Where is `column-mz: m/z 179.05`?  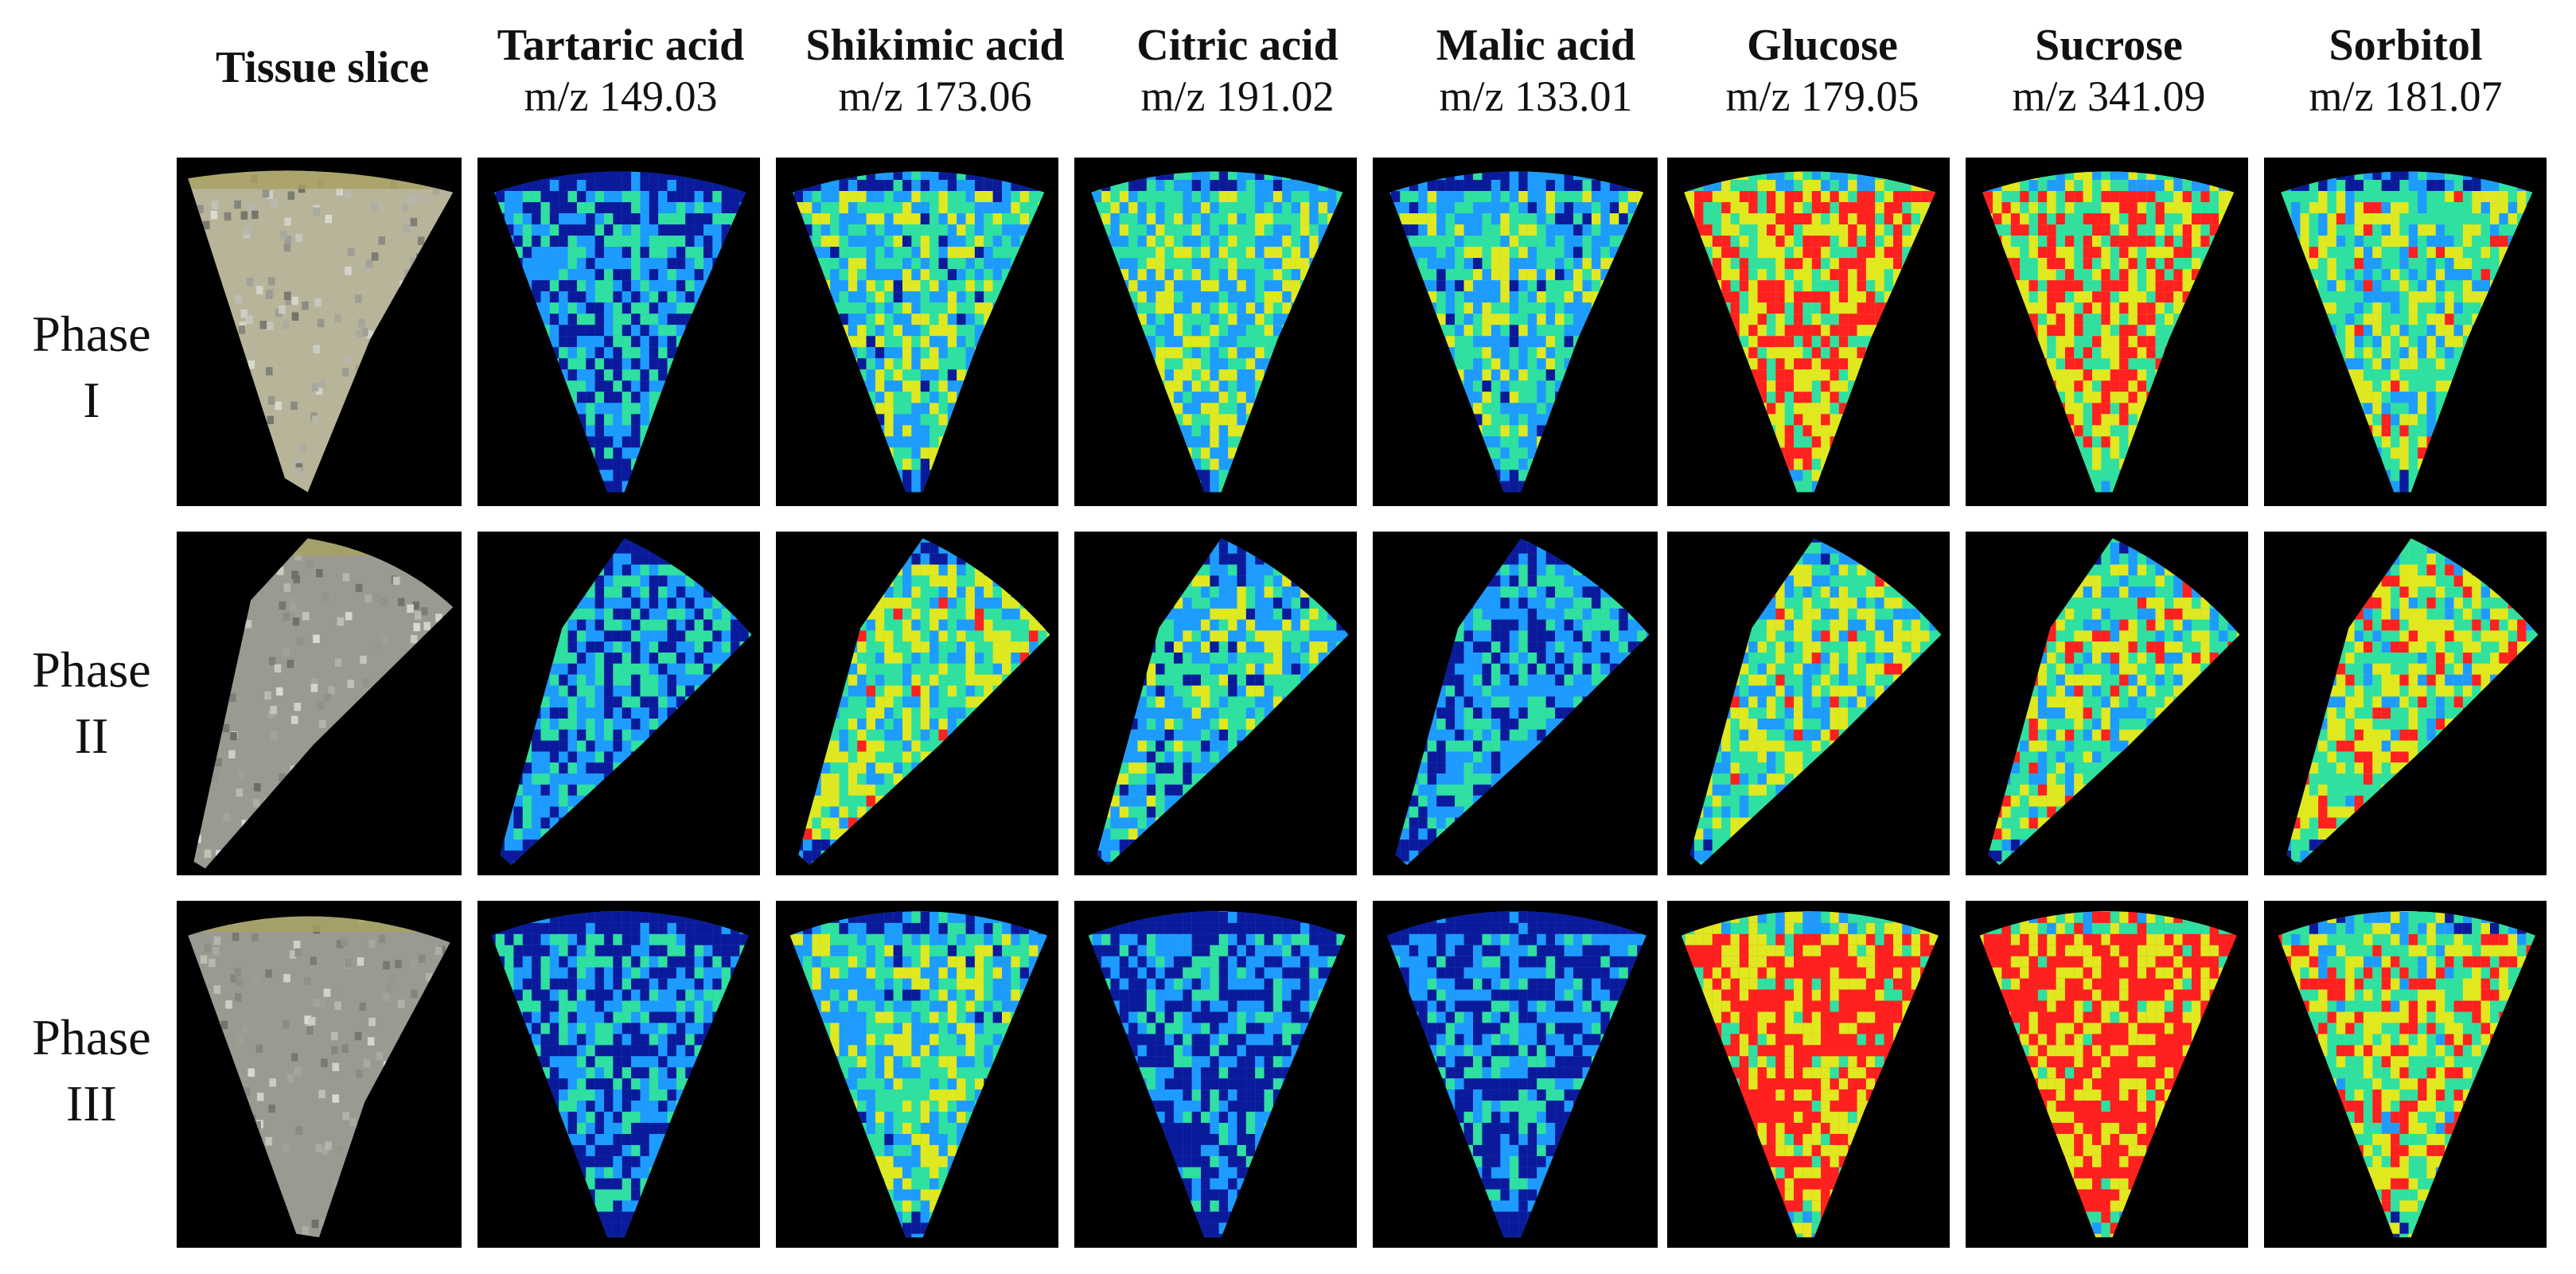
column-mz: m/z 179.05 is located at coordinates (1822, 98).